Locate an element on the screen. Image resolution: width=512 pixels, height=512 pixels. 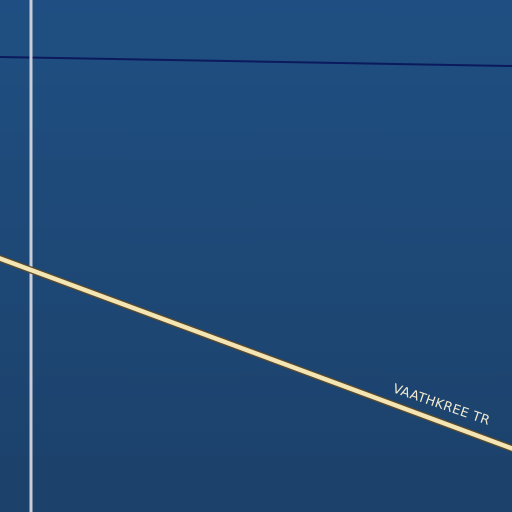
boundary-line is located at coordinates (256, 61).